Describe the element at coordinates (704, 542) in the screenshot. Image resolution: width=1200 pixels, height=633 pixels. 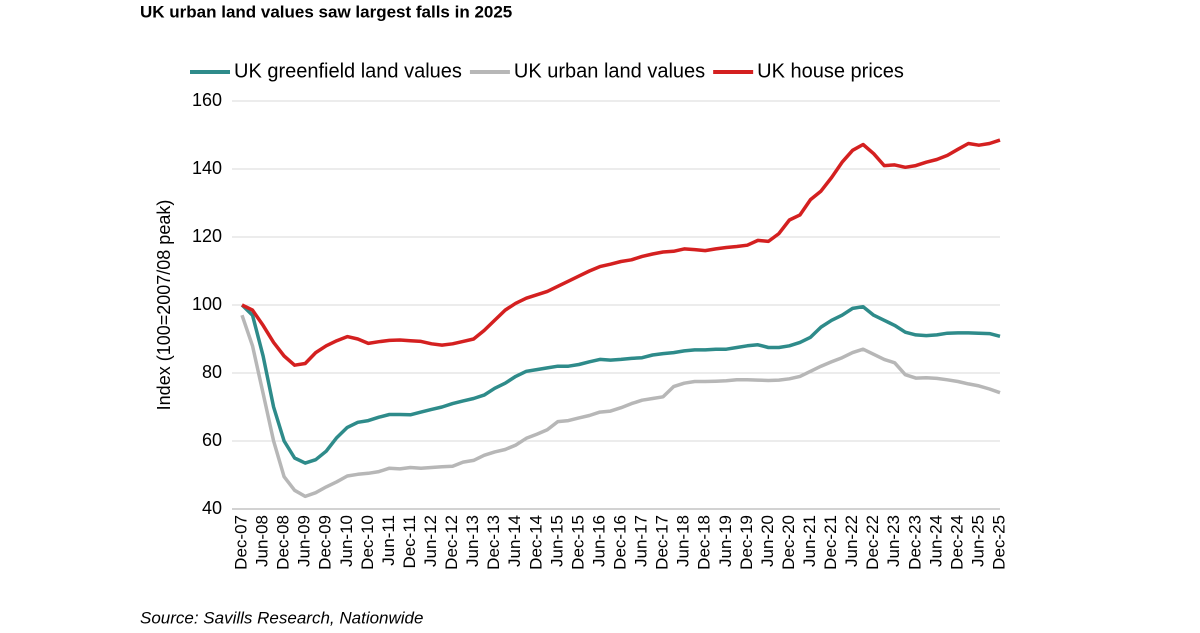
I see `x-tick-label: Dec-18` at that location.